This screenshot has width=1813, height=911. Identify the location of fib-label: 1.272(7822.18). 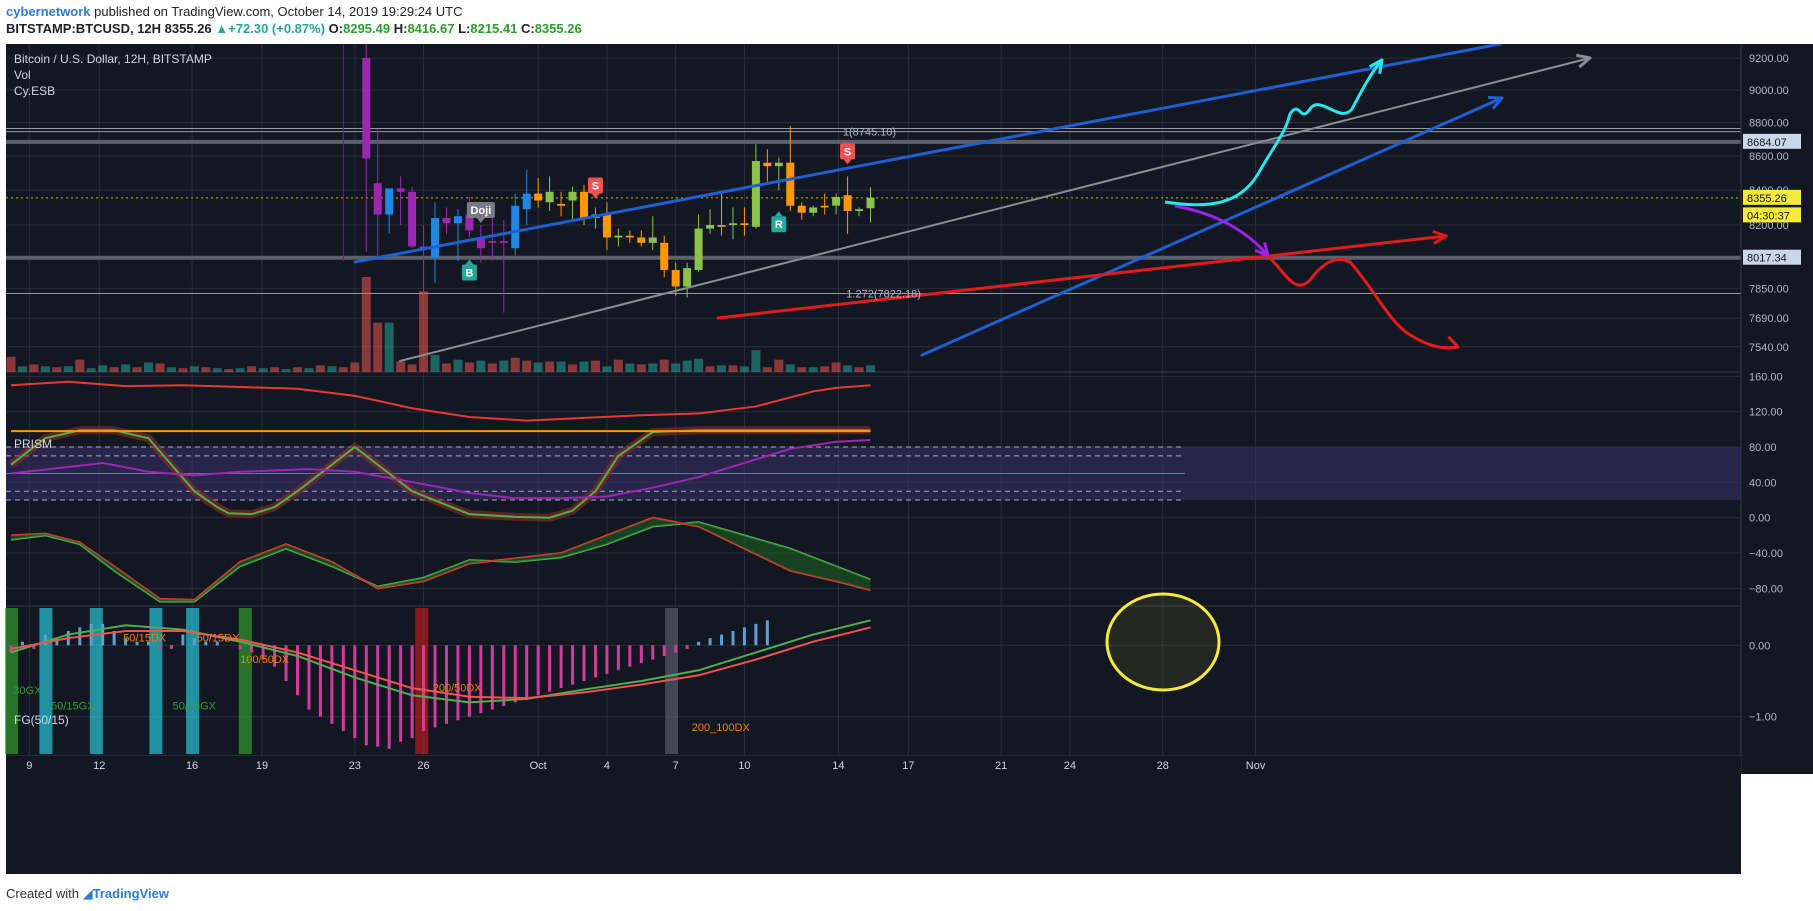
(883, 295).